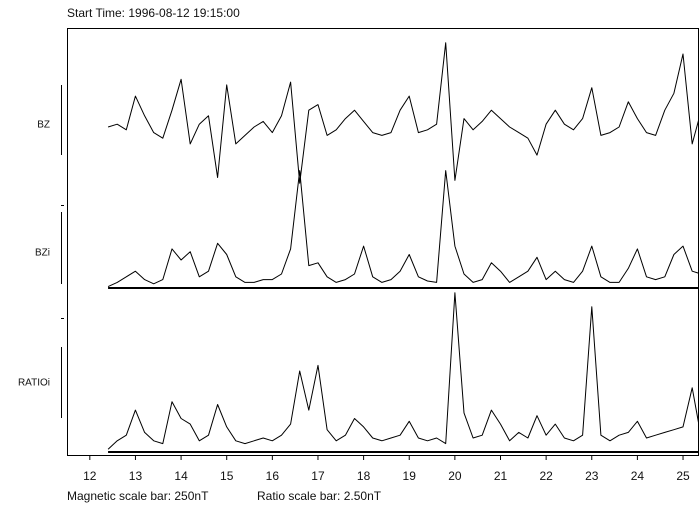  What do you see at coordinates (136, 476) in the screenshot?
I see `x-tick-label: 13` at bounding box center [136, 476].